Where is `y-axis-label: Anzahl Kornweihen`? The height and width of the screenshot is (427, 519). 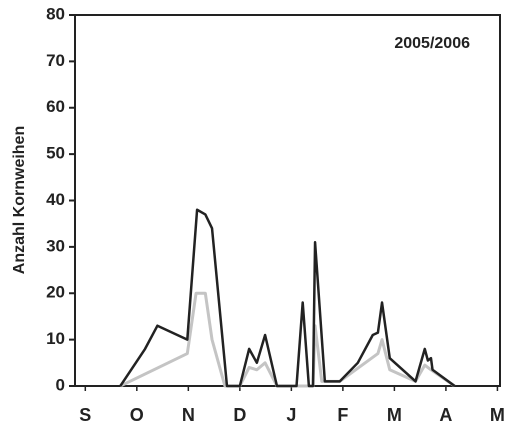
y-axis-label: Anzahl Kornweihen is located at coordinates (19, 200).